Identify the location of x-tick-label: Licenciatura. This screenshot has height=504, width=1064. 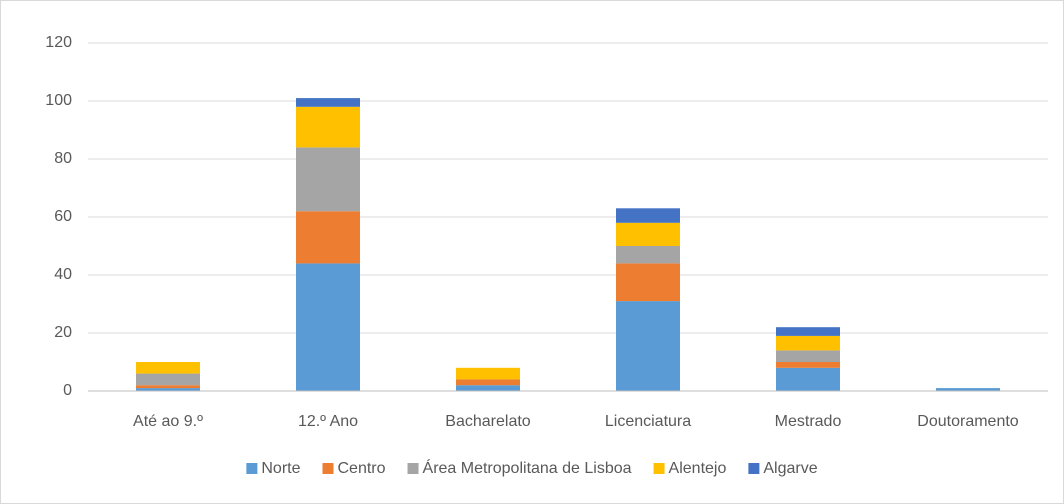
(648, 421).